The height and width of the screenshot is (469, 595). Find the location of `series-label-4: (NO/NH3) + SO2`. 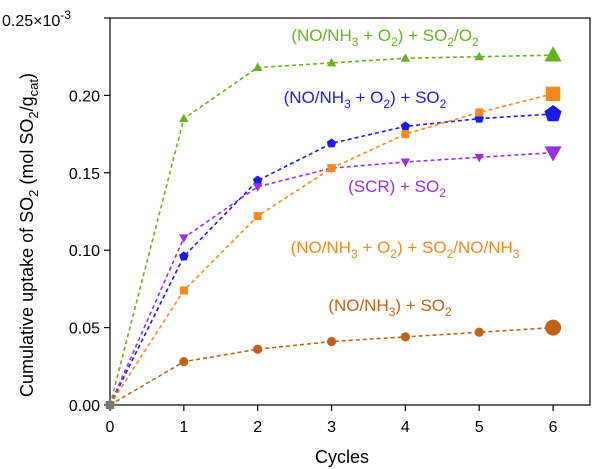

series-label-4: (NO/NH3) + SO2 is located at coordinates (390, 307).